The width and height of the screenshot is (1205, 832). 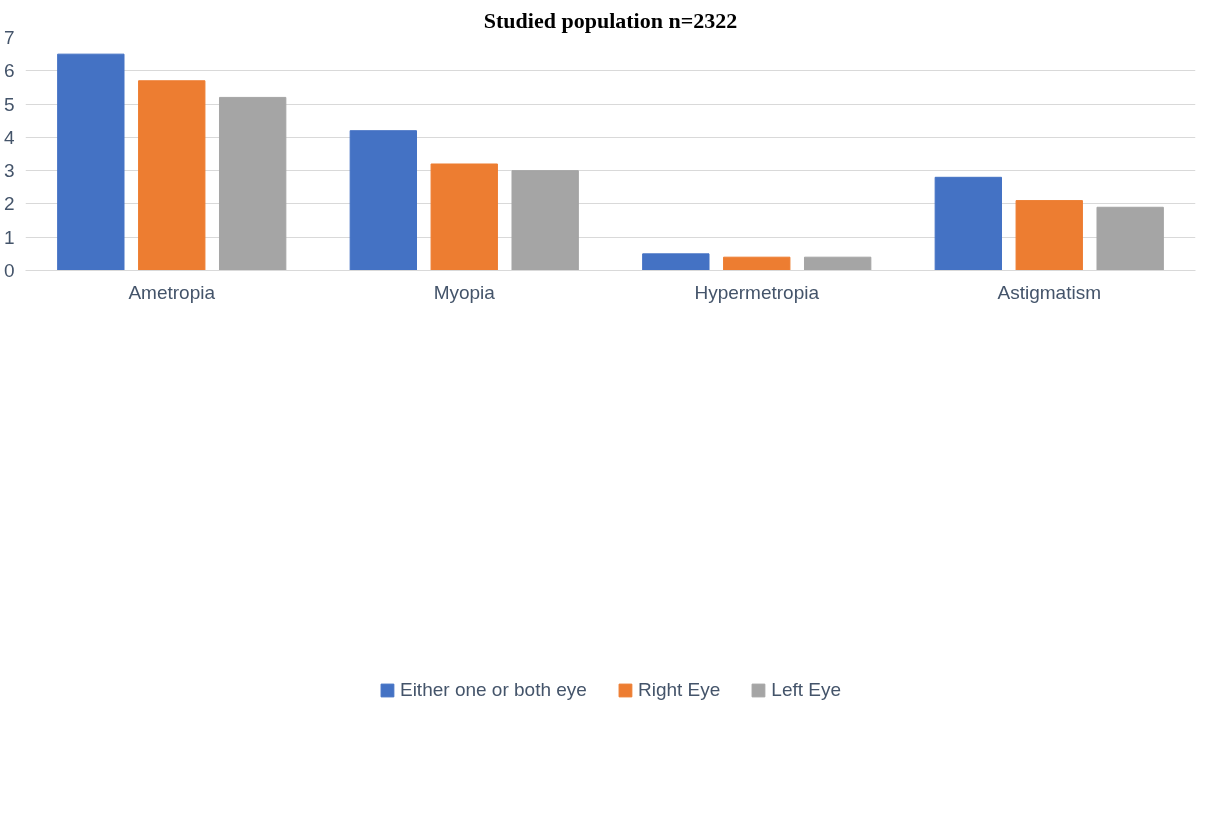 I want to click on legend-label: Either one or both eye, so click(x=493, y=689).